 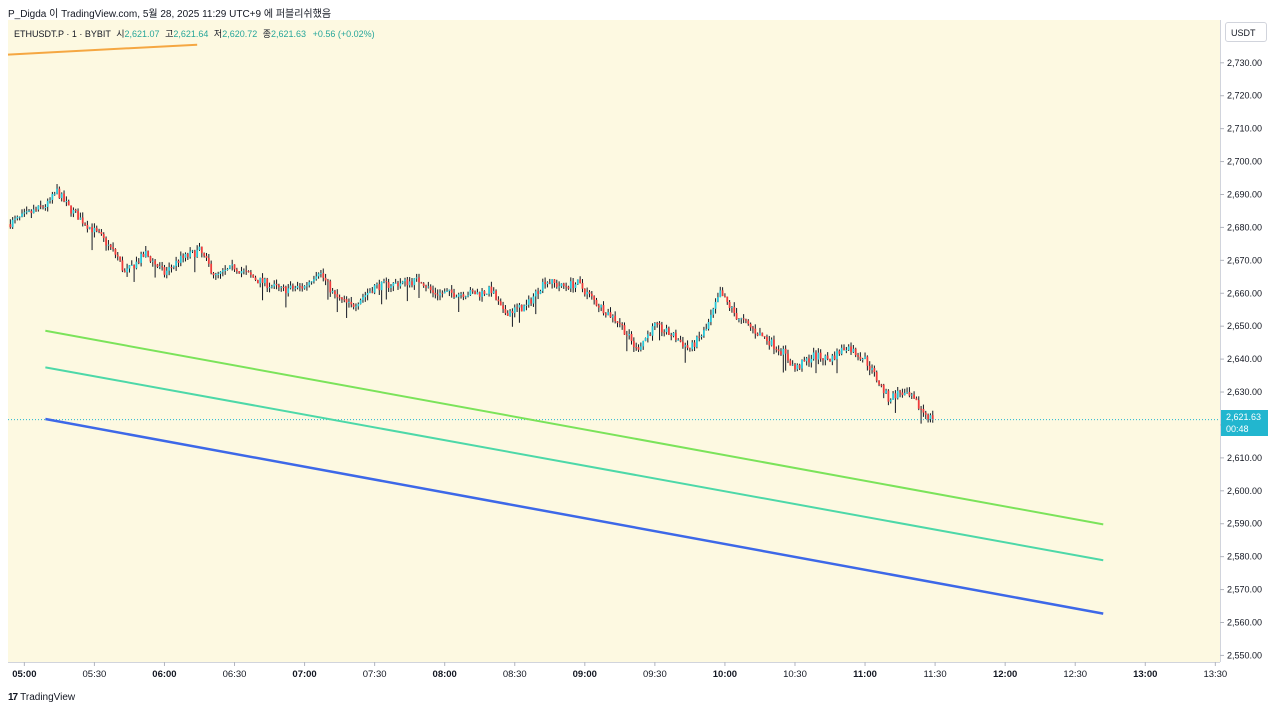 What do you see at coordinates (1246, 341) in the screenshot?
I see `price-axis-background` at bounding box center [1246, 341].